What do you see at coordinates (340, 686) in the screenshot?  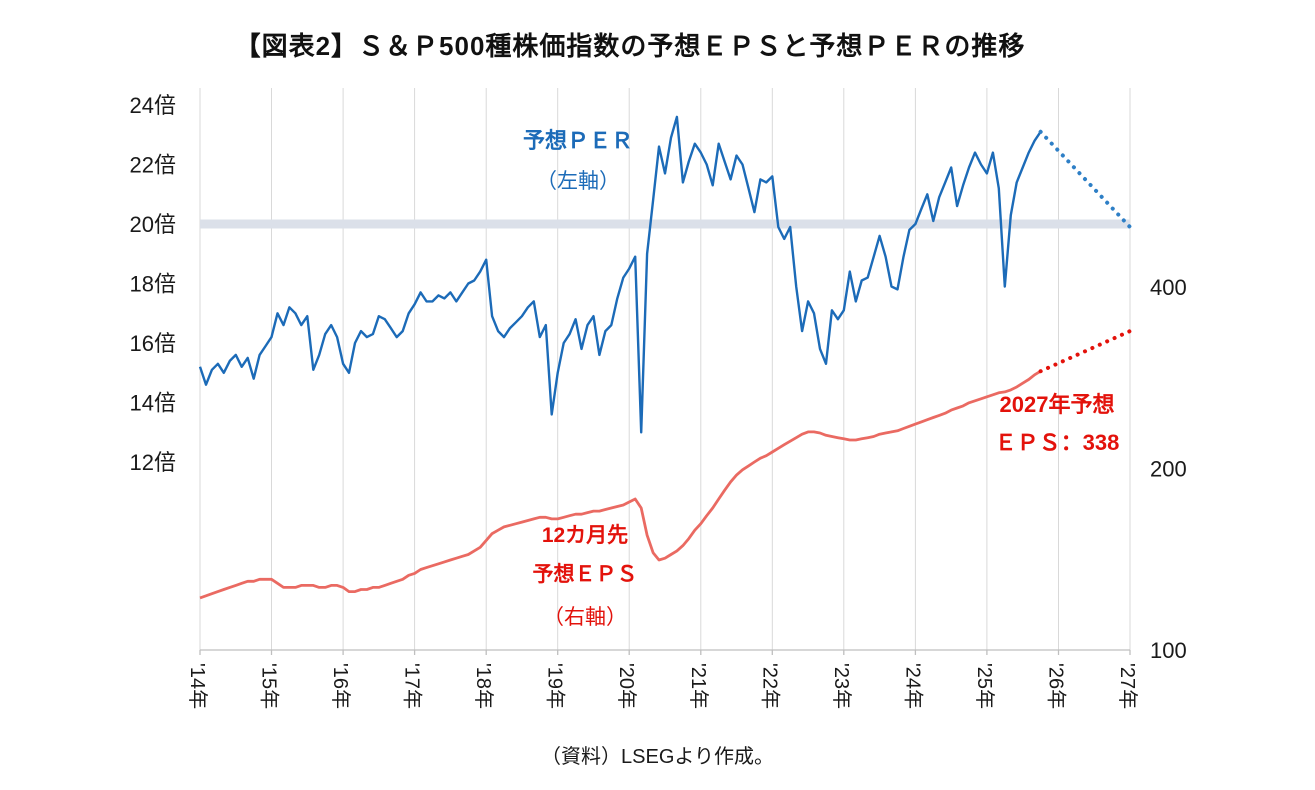 I see `x-tick-label: '16年` at bounding box center [340, 686].